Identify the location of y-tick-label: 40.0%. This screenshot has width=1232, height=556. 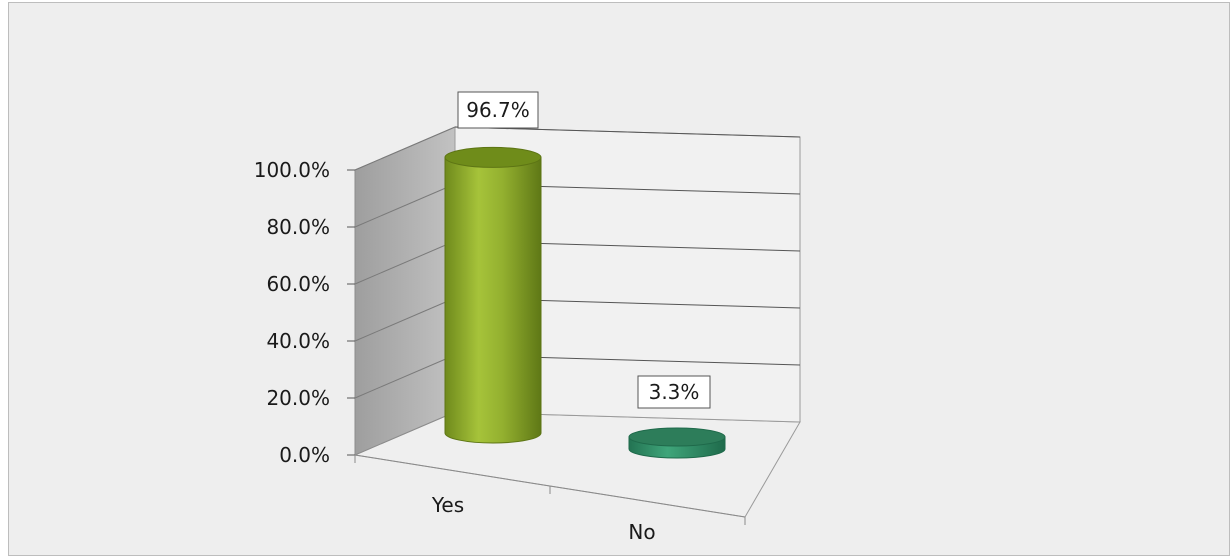
(298, 341).